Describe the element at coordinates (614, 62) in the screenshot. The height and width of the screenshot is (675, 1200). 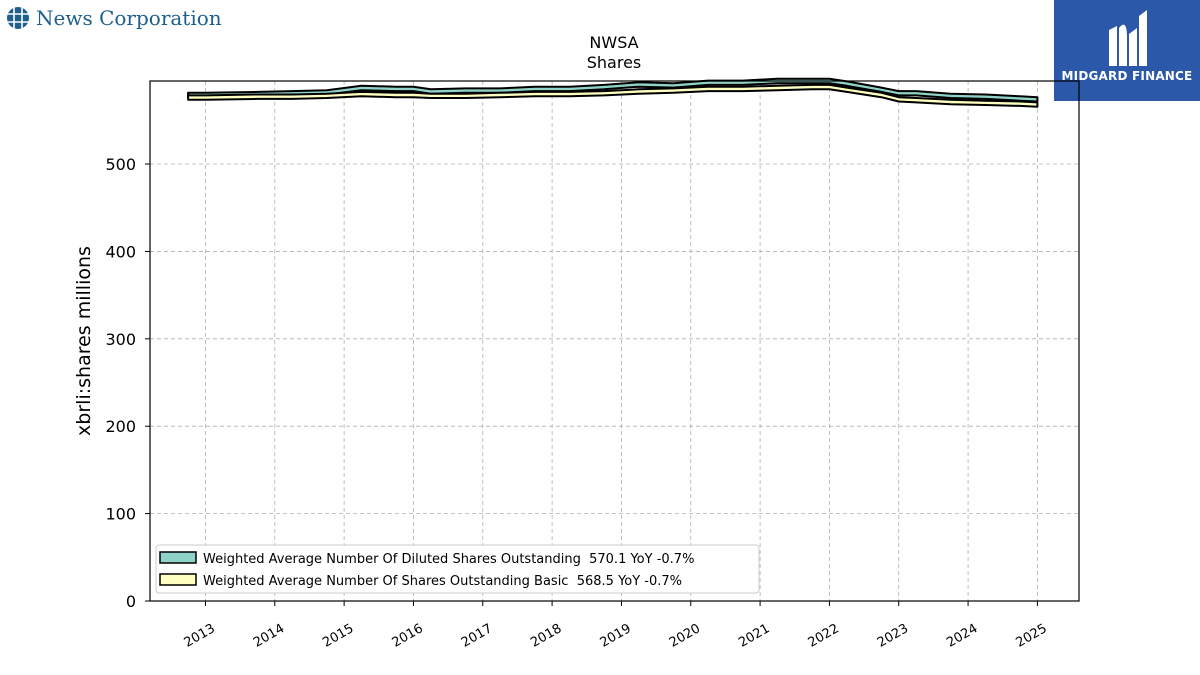
I see `chart-subtitle: Shares` at that location.